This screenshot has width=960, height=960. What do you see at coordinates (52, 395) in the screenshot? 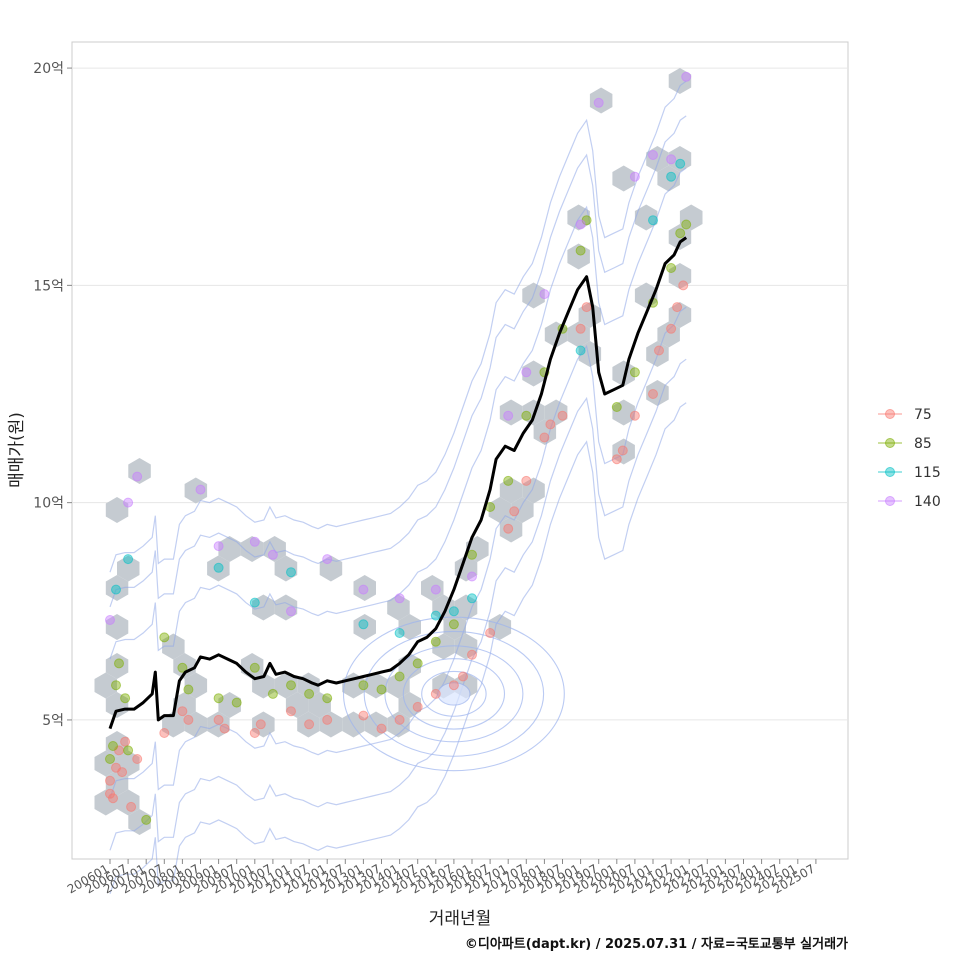
I see `y-axis-ticks: 5억 10억 15억 20억` at bounding box center [52, 395].